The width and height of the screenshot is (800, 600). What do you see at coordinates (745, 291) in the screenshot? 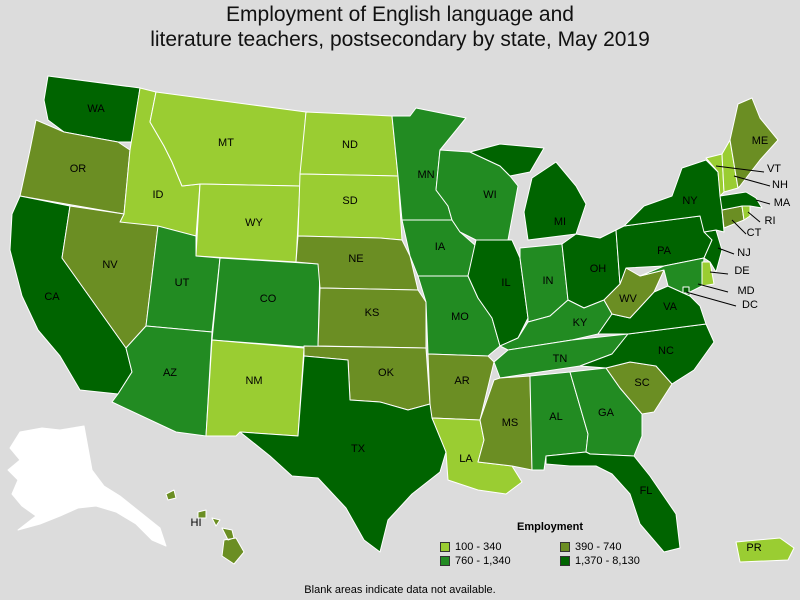
I see `state-label-md: MD` at bounding box center [745, 291].